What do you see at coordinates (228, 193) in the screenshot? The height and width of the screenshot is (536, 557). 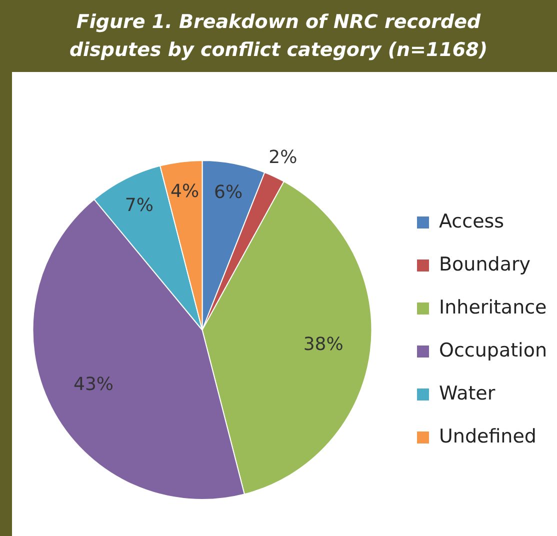 I see `data-label: 6%` at bounding box center [228, 193].